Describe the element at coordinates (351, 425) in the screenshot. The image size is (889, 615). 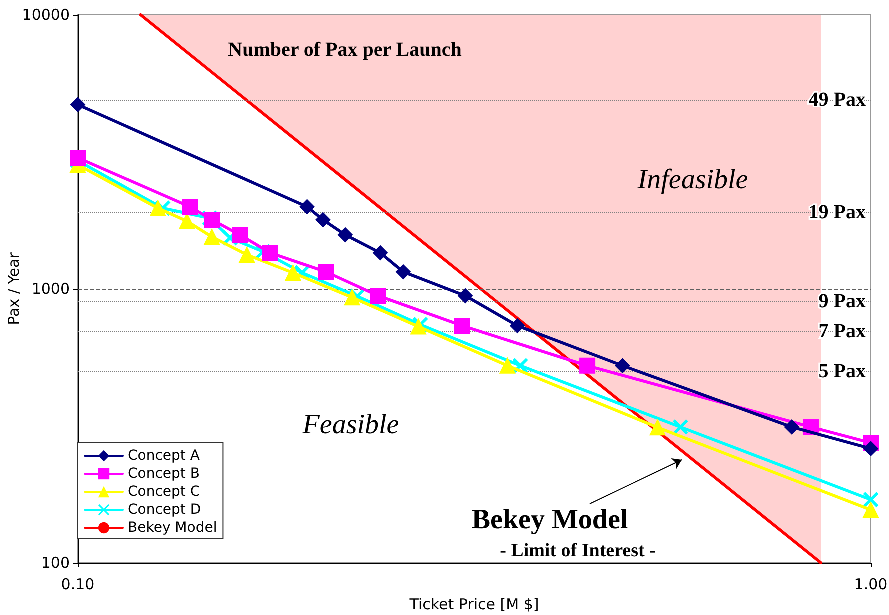
I see `annotation: Feasible` at that location.